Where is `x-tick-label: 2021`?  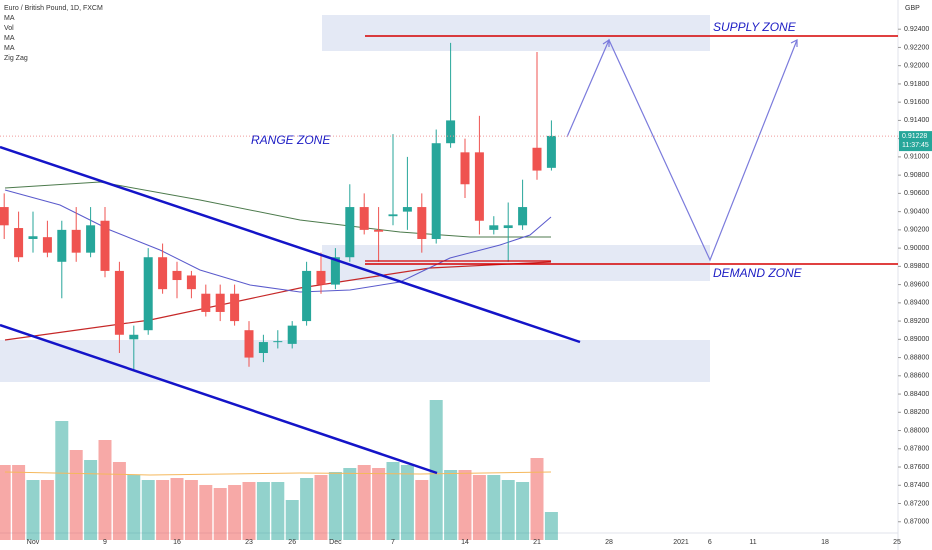
x-tick-label: 2021 is located at coordinates (681, 542).